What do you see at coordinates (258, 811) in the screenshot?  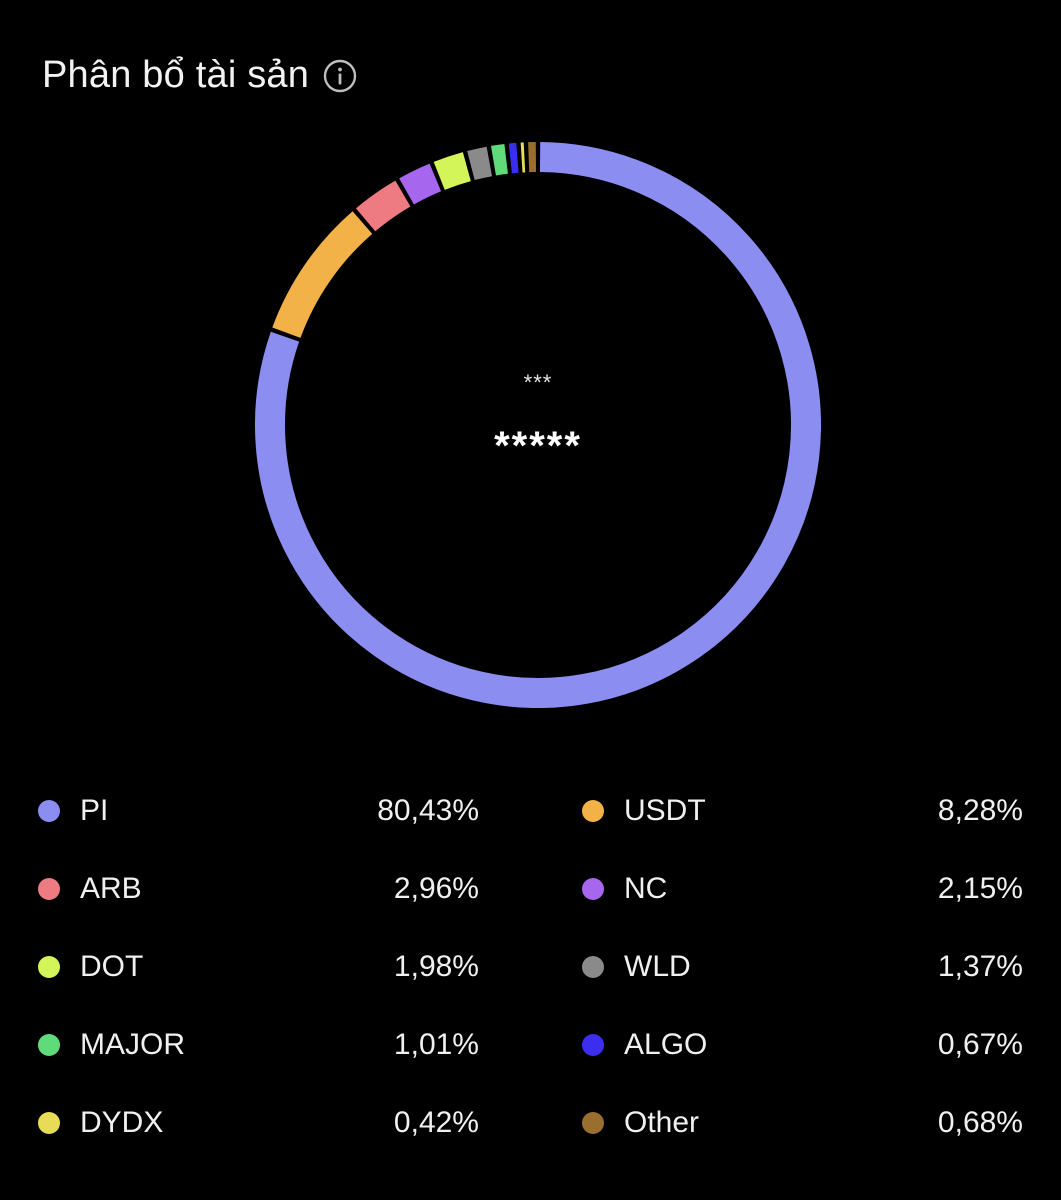 I see `legend-item-pi: PI 80,43%` at bounding box center [258, 811].